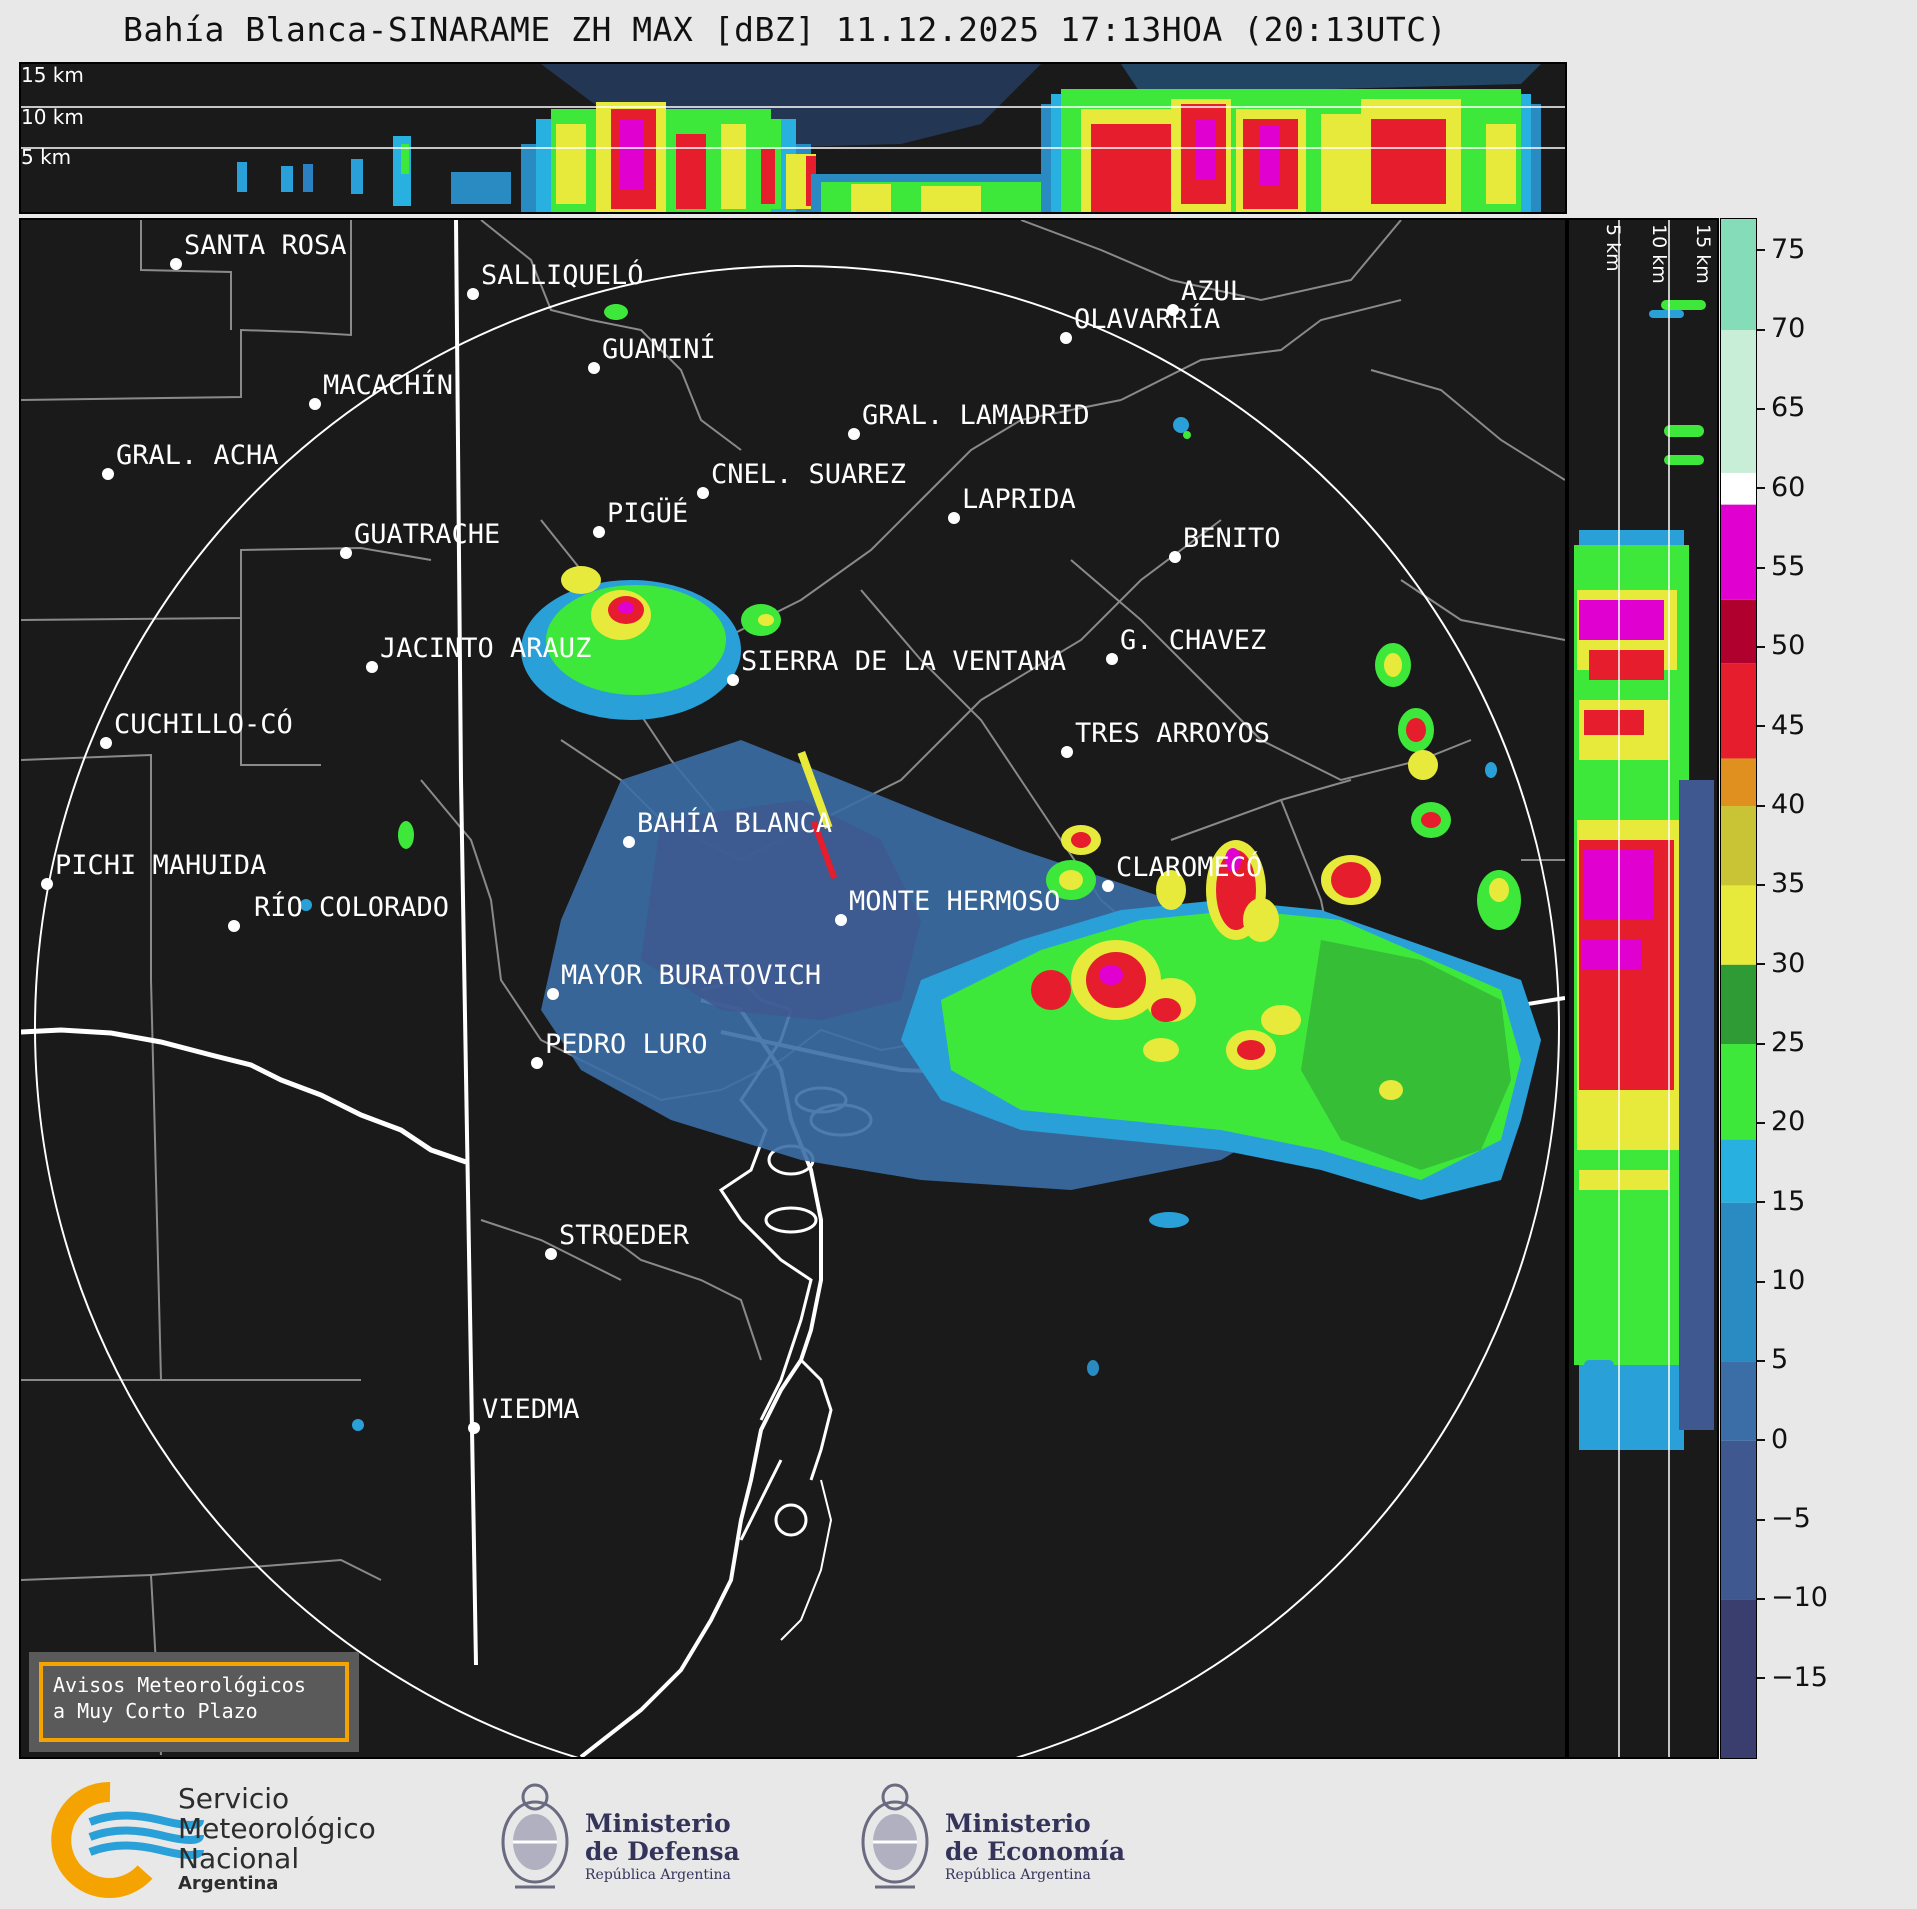 The height and width of the screenshot is (1909, 1917). Describe the element at coordinates (1018, 1875) in the screenshot. I see `economia-line-3: República Argentina` at that location.